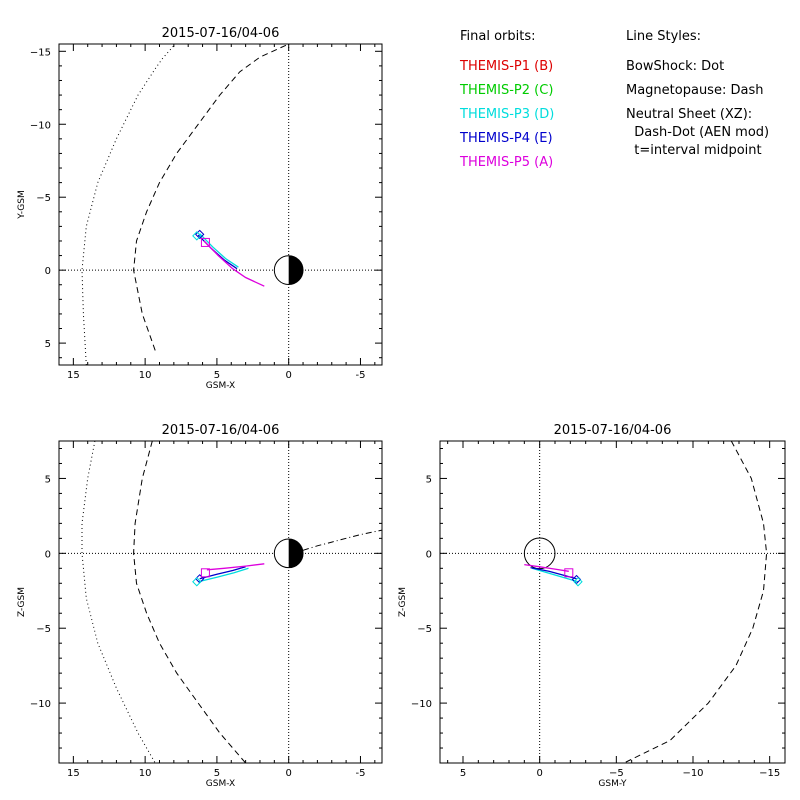  What do you see at coordinates (506, 114) in the screenshot?
I see `legend-probe: THEMIS-P3 (D)` at bounding box center [506, 114].